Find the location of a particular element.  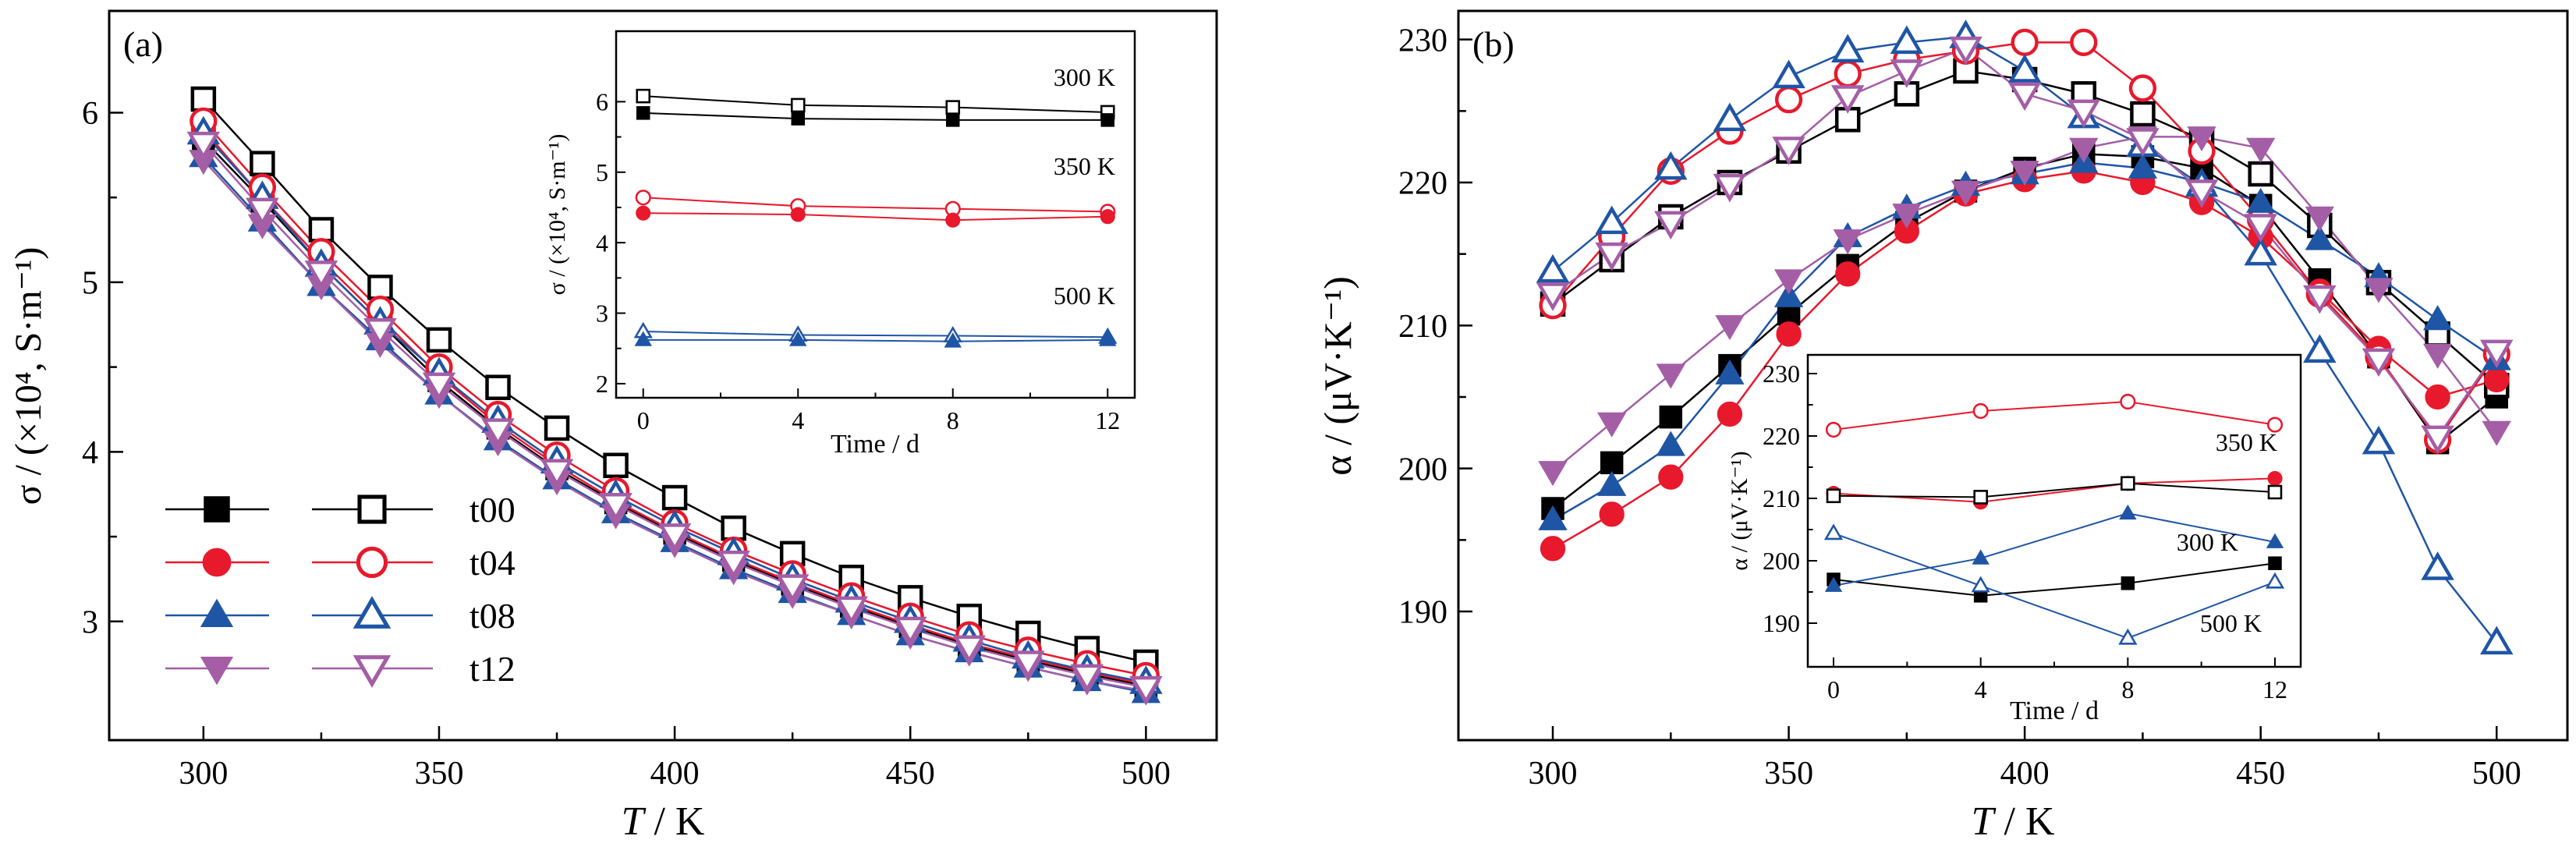

panel-a-inset-series is located at coordinates (875, 218).